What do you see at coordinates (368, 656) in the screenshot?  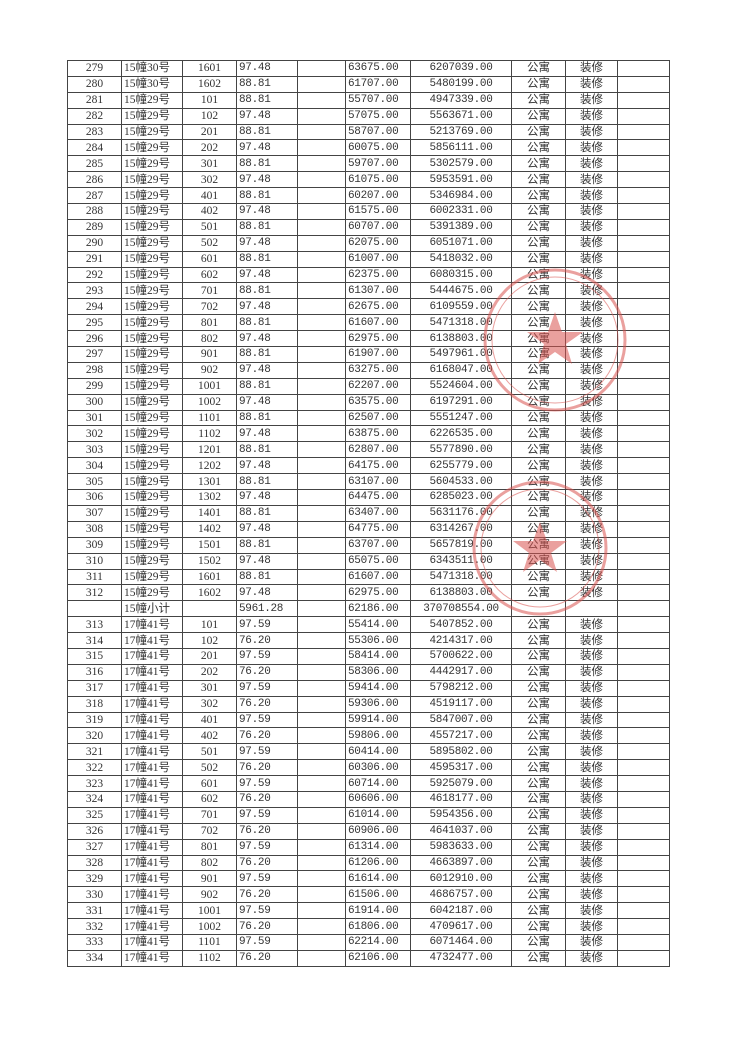 I see `table-row: 315 17幢41号 201 97.59 58414.00 5700622.00 公寓 装修` at bounding box center [368, 656].